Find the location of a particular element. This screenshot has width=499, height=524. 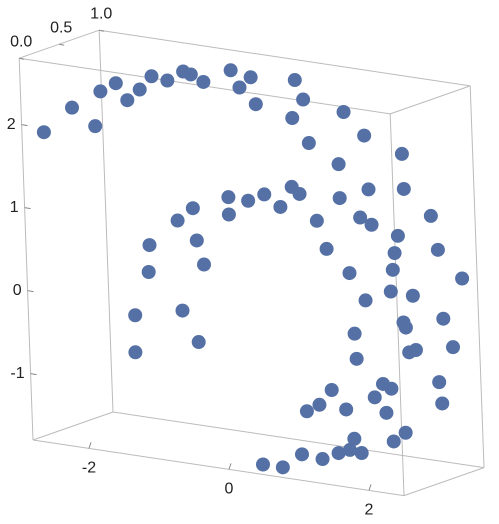

x-tick-label: -2 is located at coordinates (89, 468).